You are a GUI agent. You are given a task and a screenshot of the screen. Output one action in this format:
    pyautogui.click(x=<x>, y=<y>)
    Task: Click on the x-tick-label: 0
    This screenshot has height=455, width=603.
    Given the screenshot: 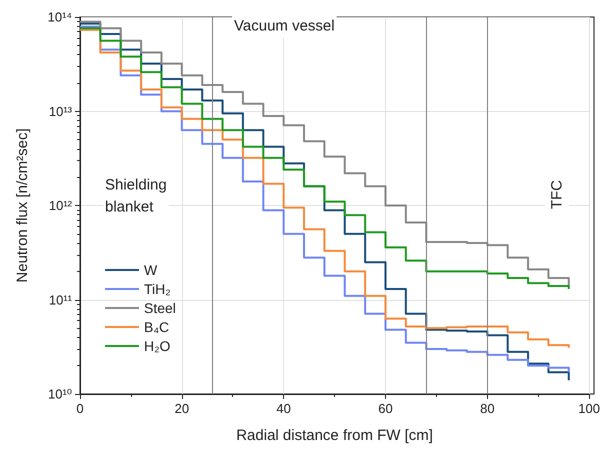 What is the action you would take?
    pyautogui.click(x=80, y=408)
    